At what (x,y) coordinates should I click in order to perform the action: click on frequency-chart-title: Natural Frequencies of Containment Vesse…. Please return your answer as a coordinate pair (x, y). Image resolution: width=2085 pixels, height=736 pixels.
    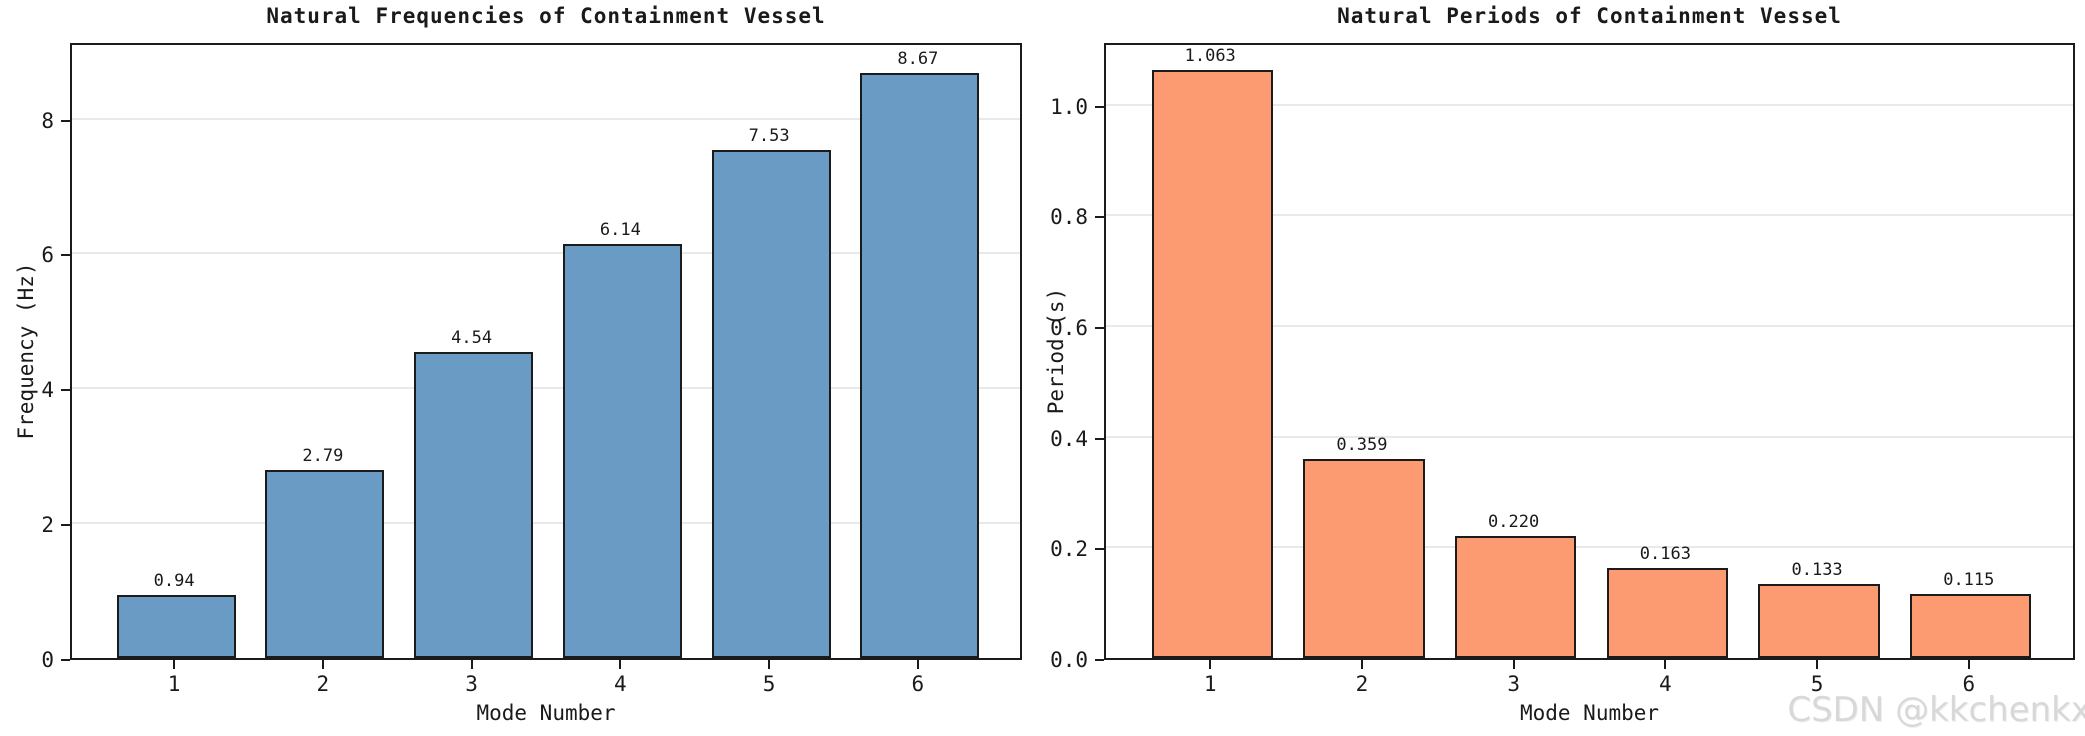
    Looking at the image, I should click on (546, 16).